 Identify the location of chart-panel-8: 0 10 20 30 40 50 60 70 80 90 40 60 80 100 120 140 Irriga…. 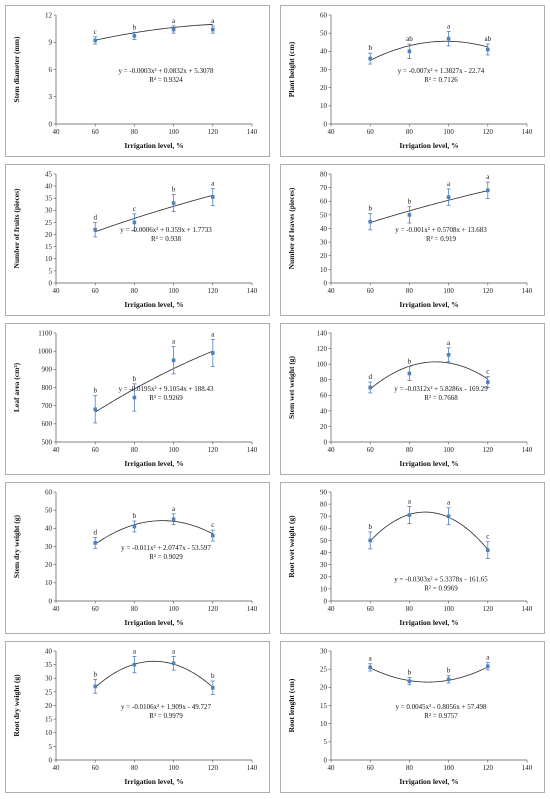
(412, 558).